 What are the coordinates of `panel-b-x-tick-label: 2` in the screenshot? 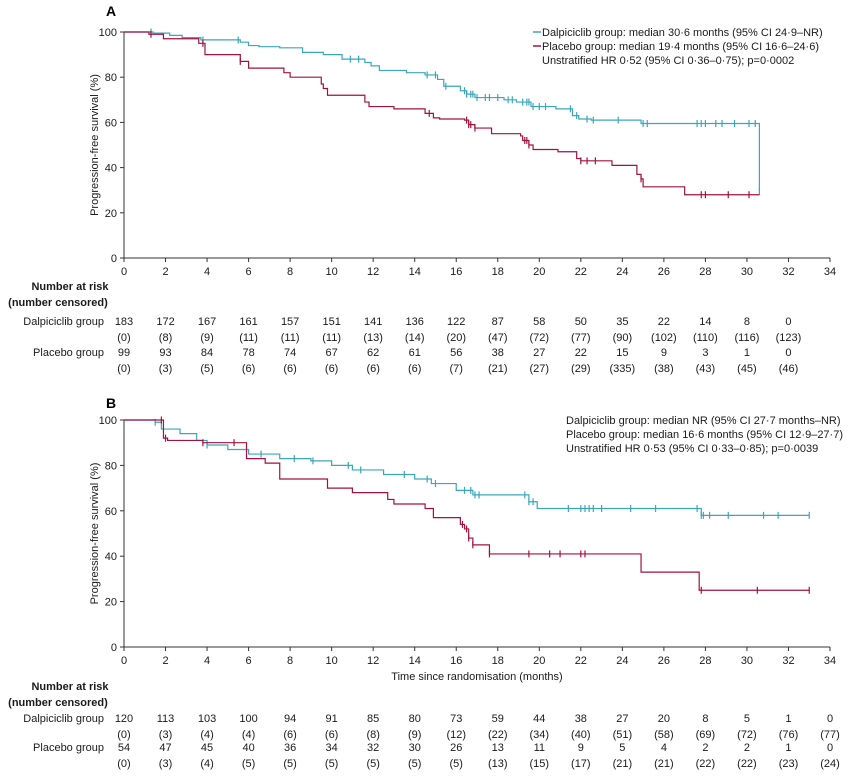 It's located at (165, 661).